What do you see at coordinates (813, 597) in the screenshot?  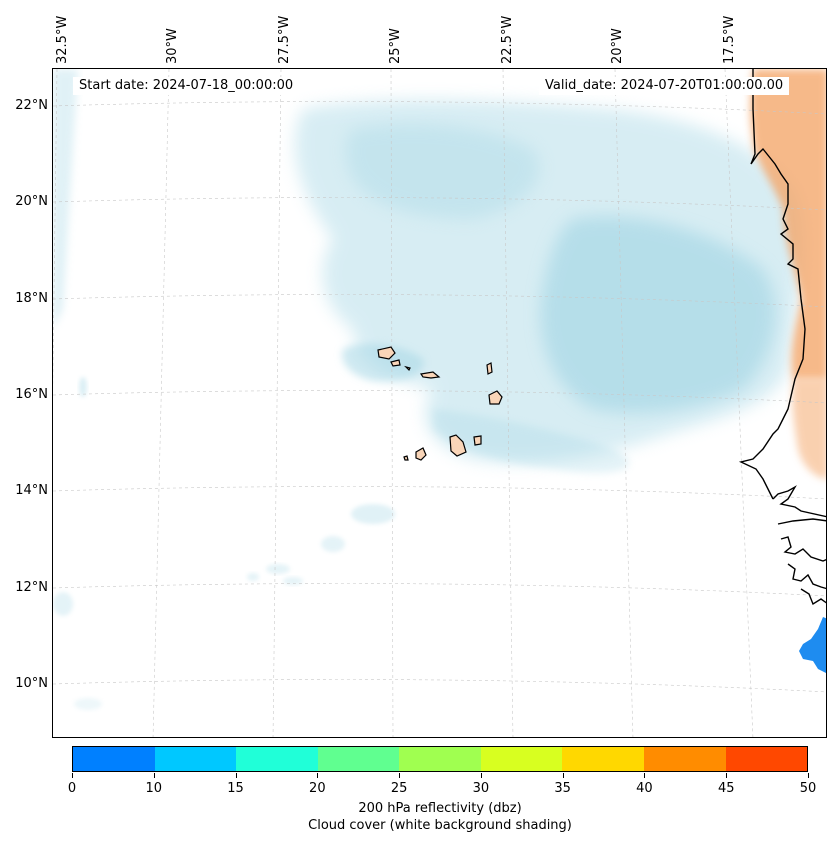 I see `coast-sierra-leone` at bounding box center [813, 597].